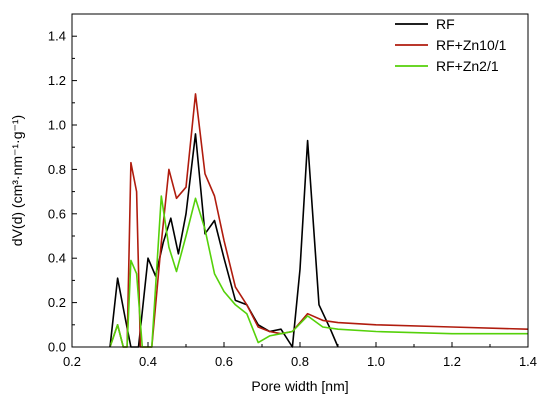  Describe the element at coordinates (57, 258) in the screenshot. I see `y-tick-label: 0.4` at that location.